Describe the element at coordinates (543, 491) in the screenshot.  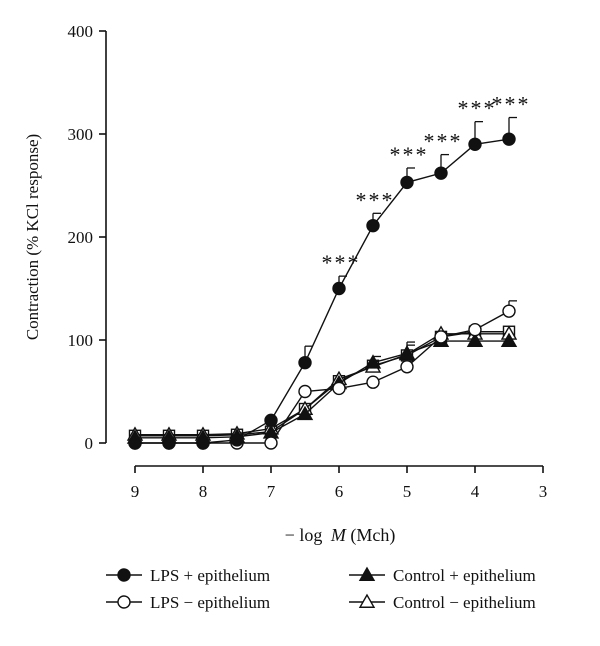
I see `x-tick-label: 3` at that location.